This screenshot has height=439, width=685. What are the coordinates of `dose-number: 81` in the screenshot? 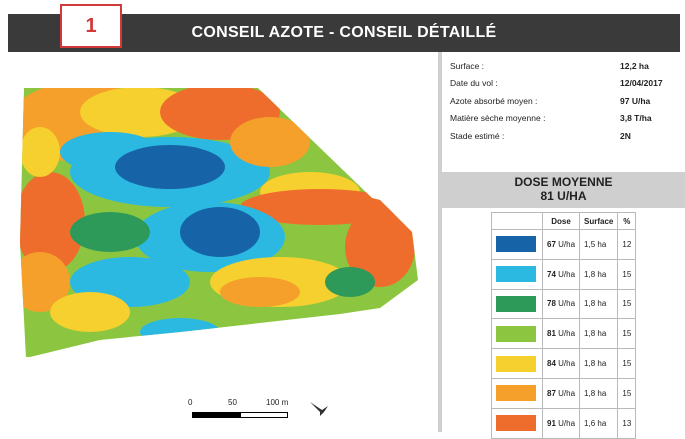 It's located at (551, 334).